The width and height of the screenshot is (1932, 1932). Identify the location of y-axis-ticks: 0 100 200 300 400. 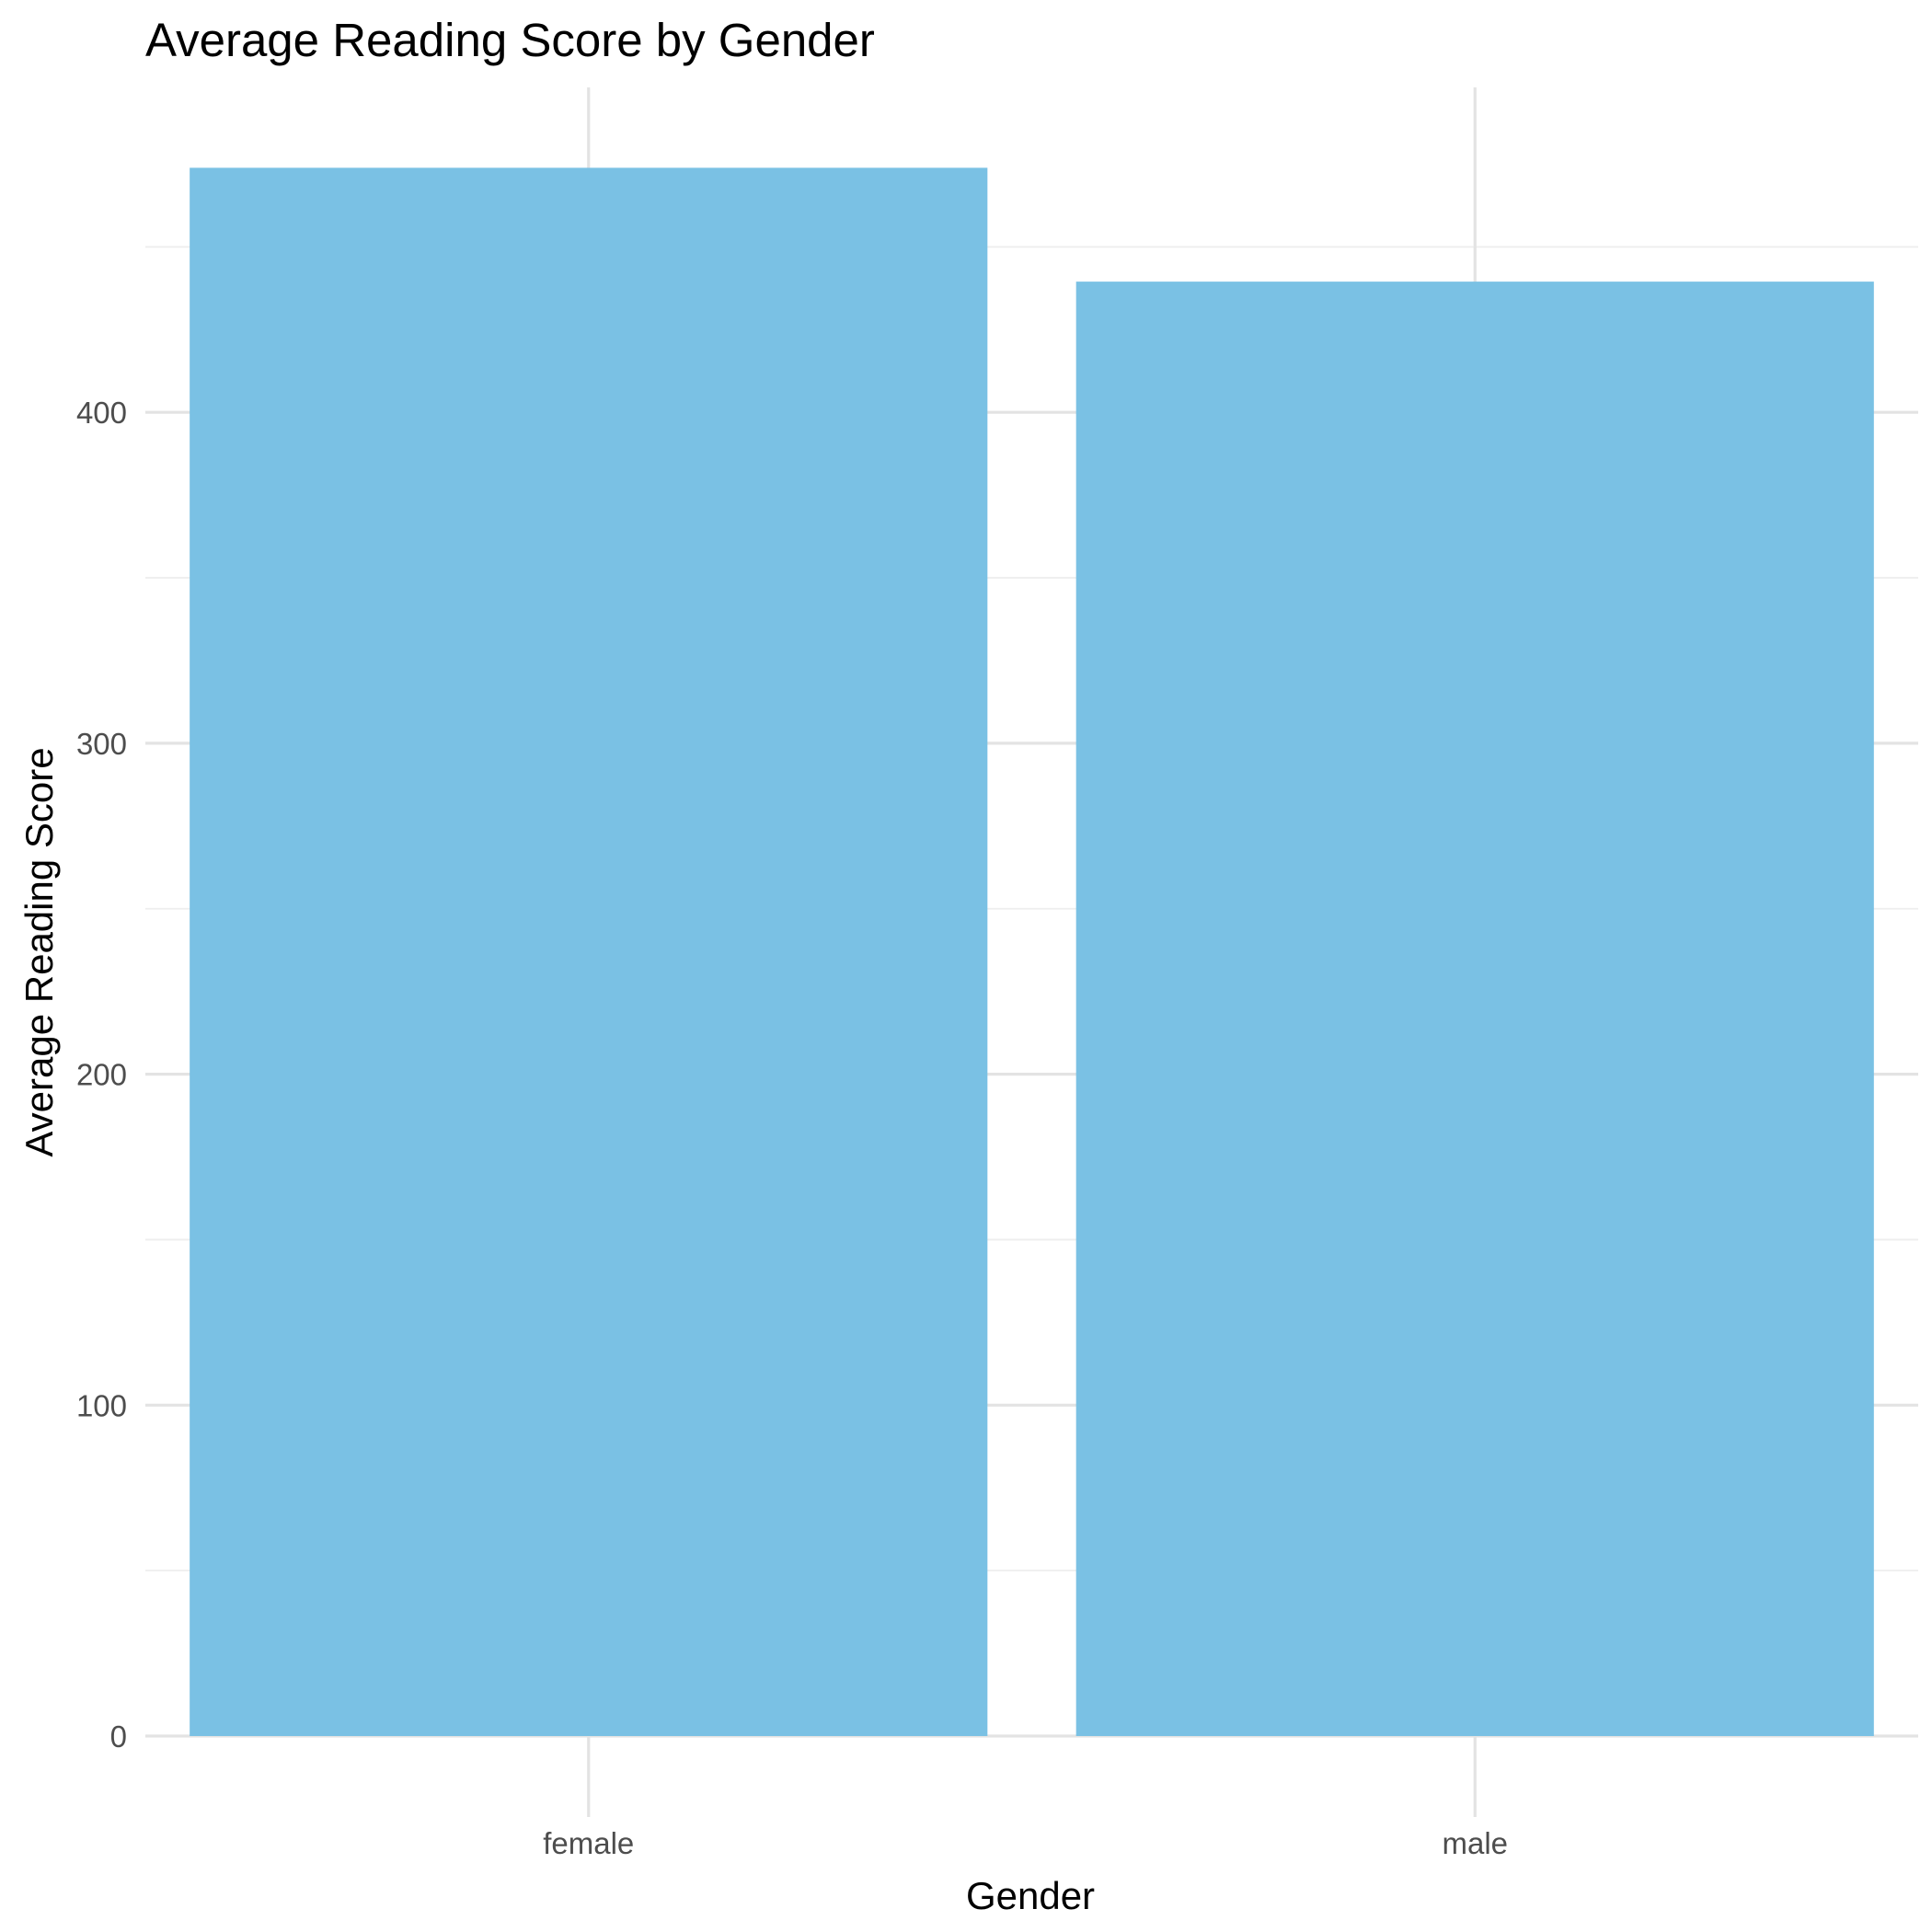
(101, 1075).